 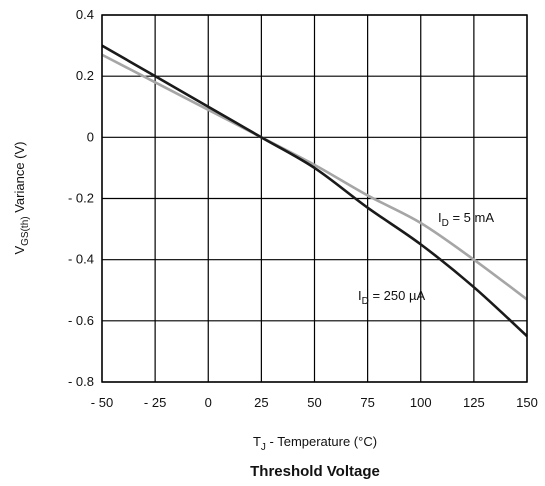 I want to click on series-label-5ma: ID = 5 mA, so click(x=466, y=219).